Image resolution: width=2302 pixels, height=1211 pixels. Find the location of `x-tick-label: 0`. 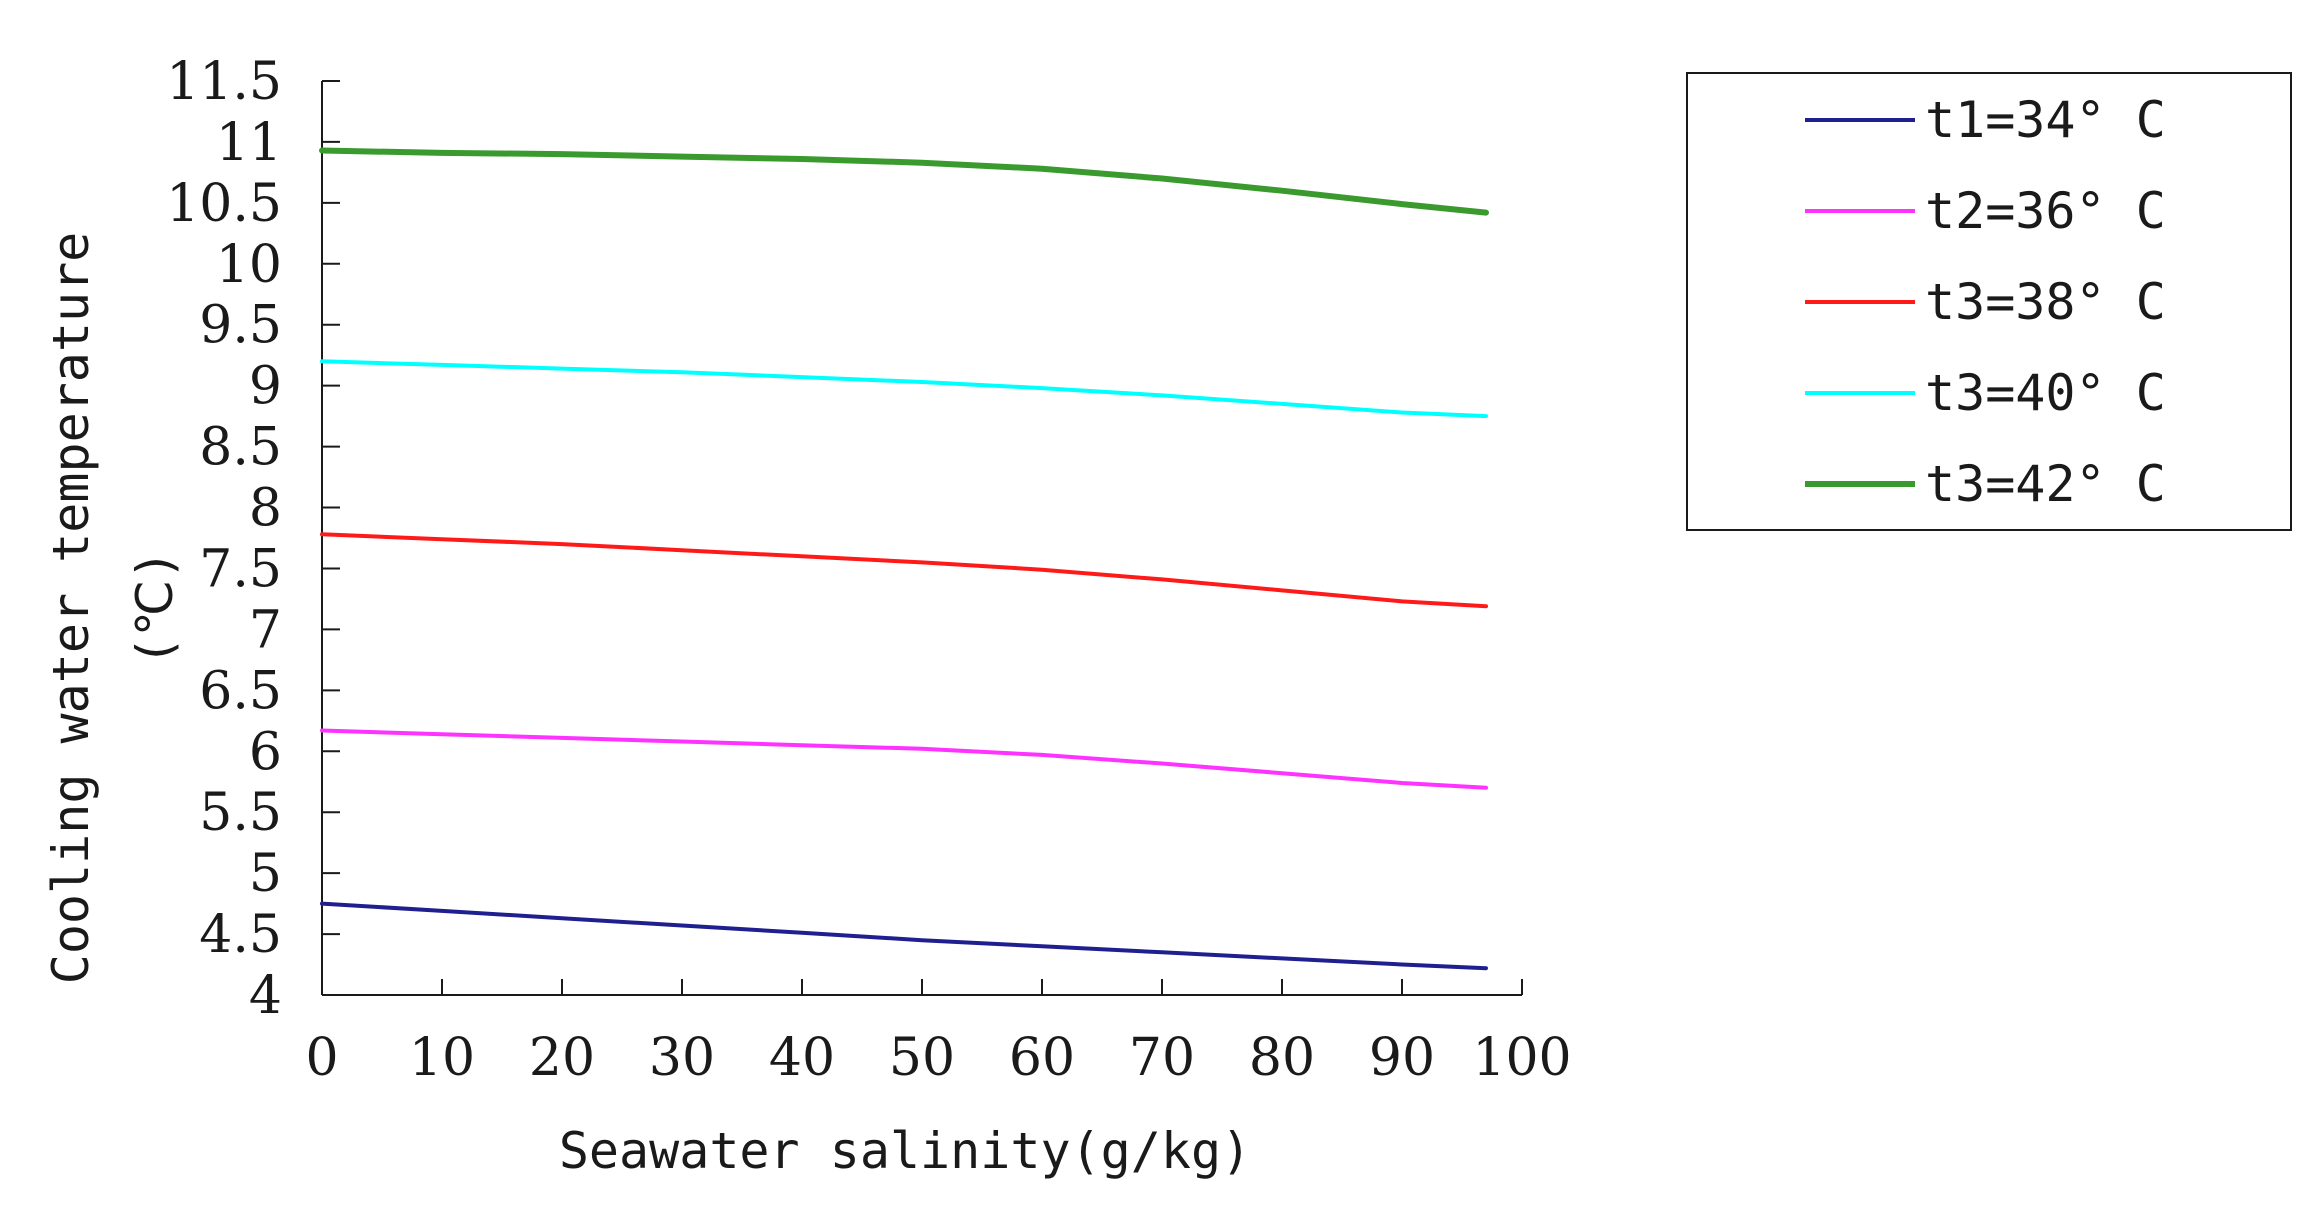

x-tick-label: 0 is located at coordinates (321, 1058).